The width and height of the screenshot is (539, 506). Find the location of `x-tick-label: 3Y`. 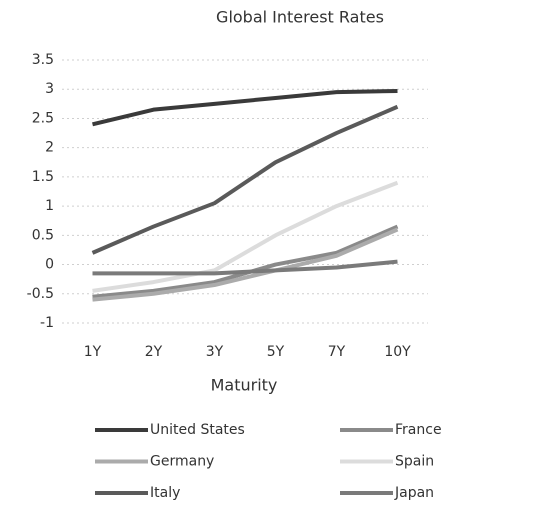

x-tick-label: 3Y is located at coordinates (215, 352).